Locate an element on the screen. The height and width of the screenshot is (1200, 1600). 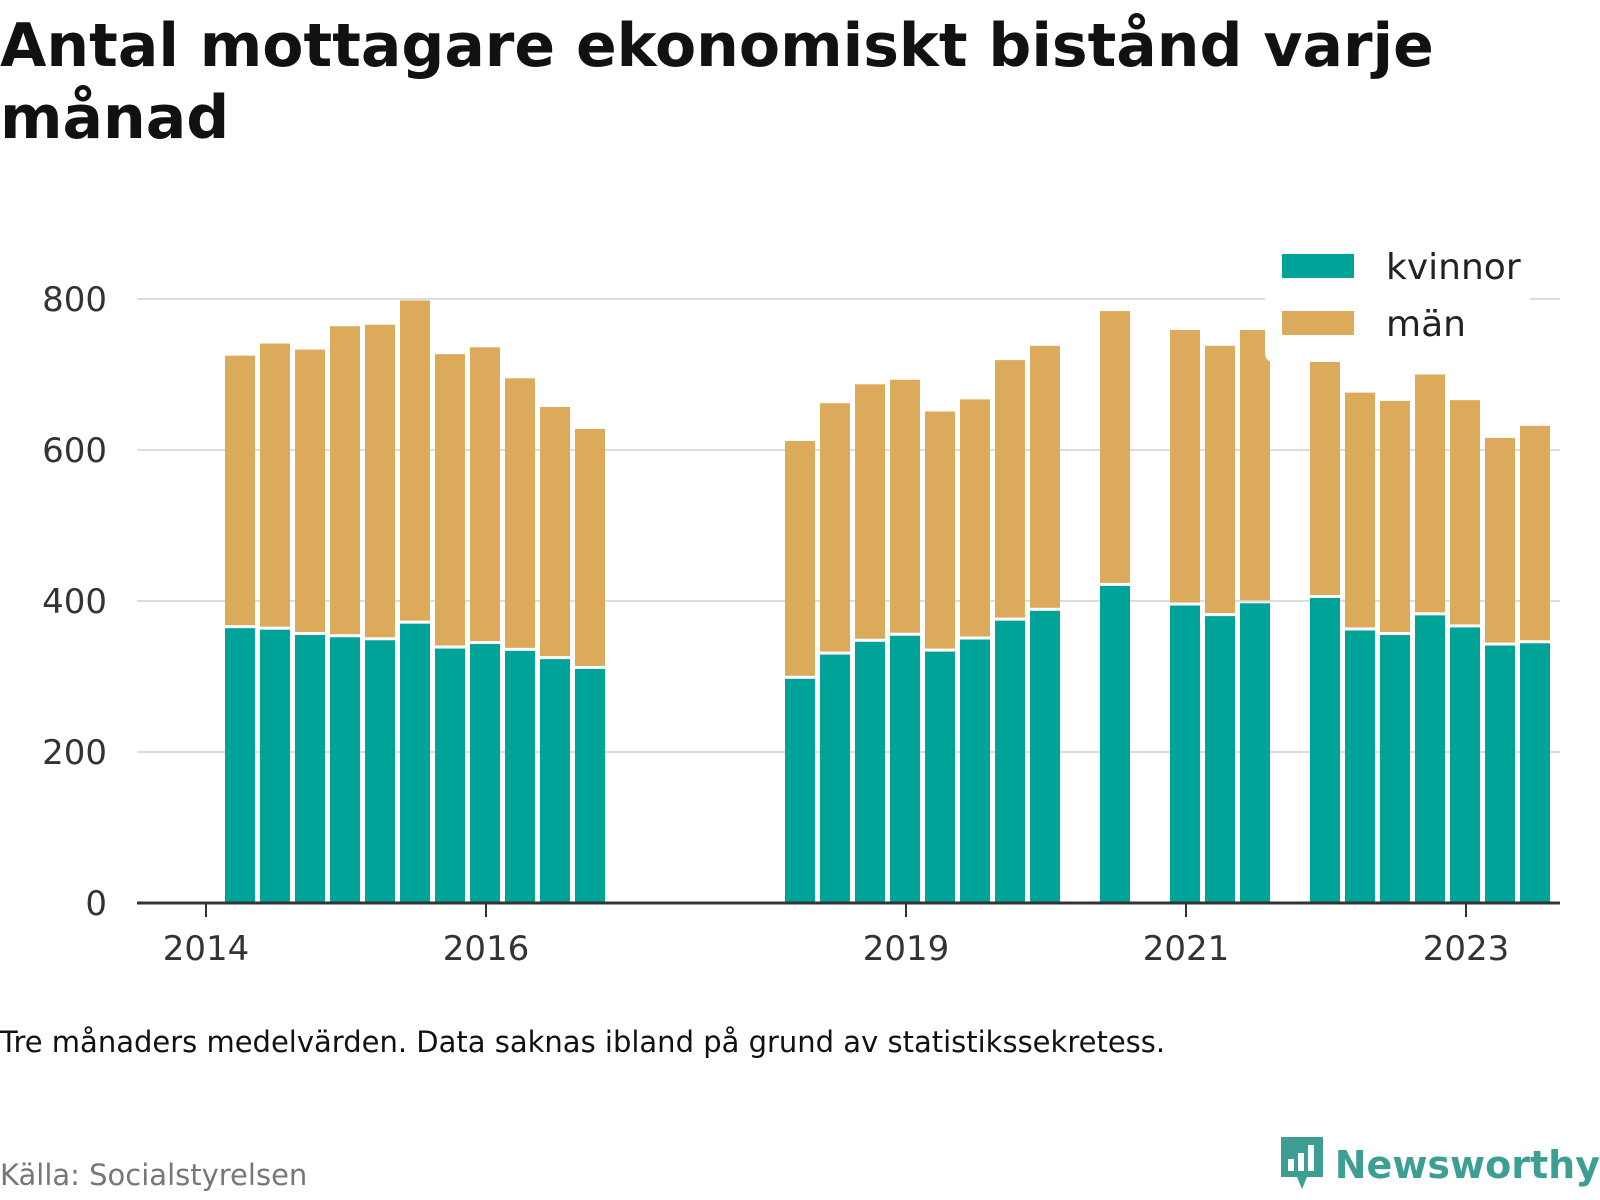
newsworthy-logo-icon is located at coordinates (1302, 1165).